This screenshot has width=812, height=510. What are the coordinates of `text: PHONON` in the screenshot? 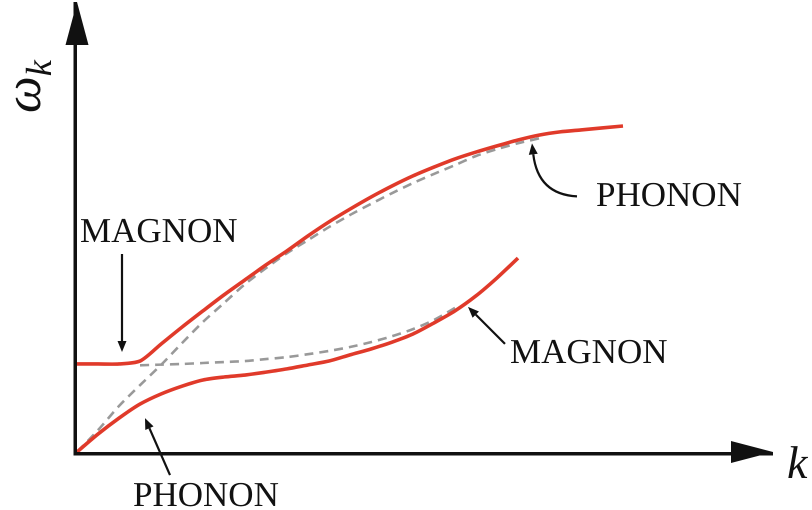 It's located at (206, 492).